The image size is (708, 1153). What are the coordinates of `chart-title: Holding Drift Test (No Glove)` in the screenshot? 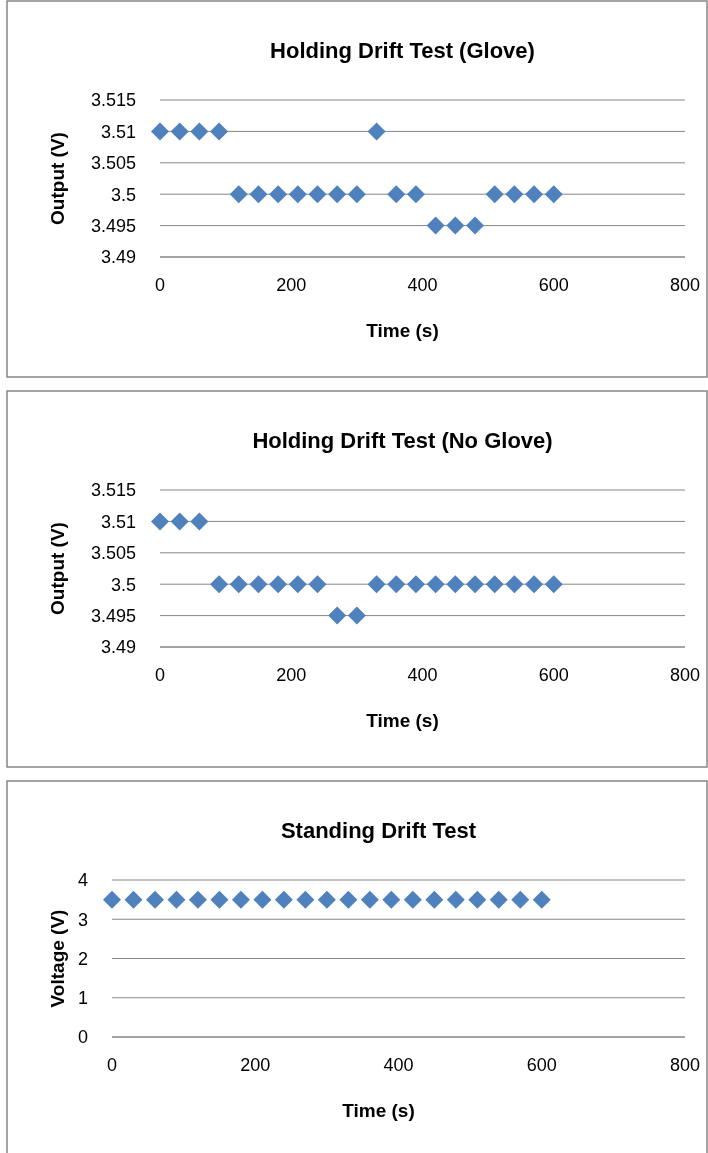 It's located at (402, 440).